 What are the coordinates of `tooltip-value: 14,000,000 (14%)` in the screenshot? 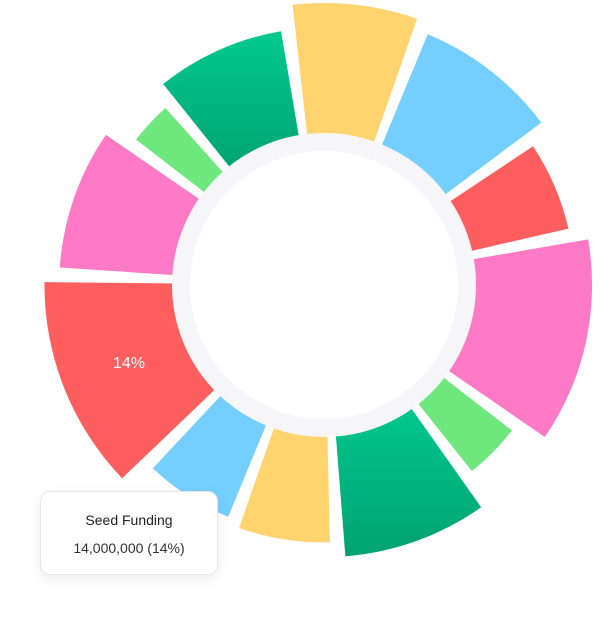 It's located at (129, 548).